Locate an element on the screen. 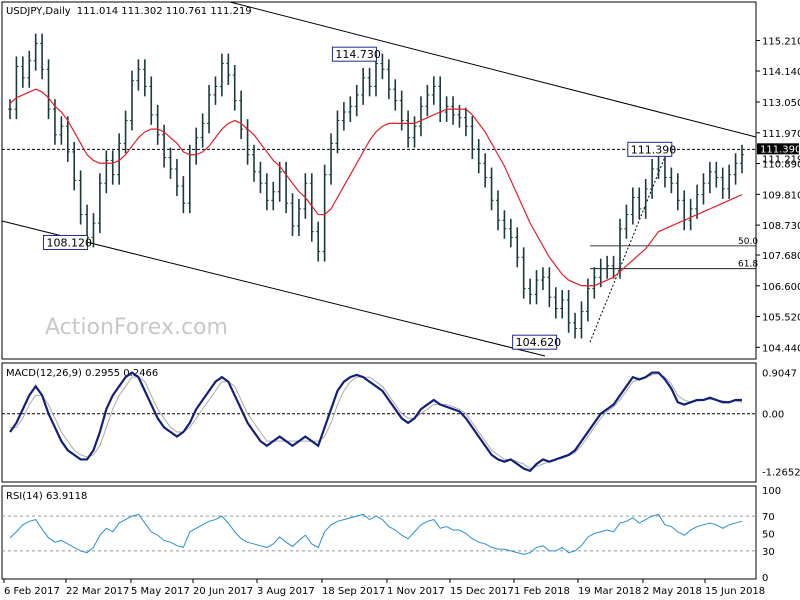 The width and height of the screenshot is (800, 600). price-y-tick-label: 111.970 is located at coordinates (781, 134).